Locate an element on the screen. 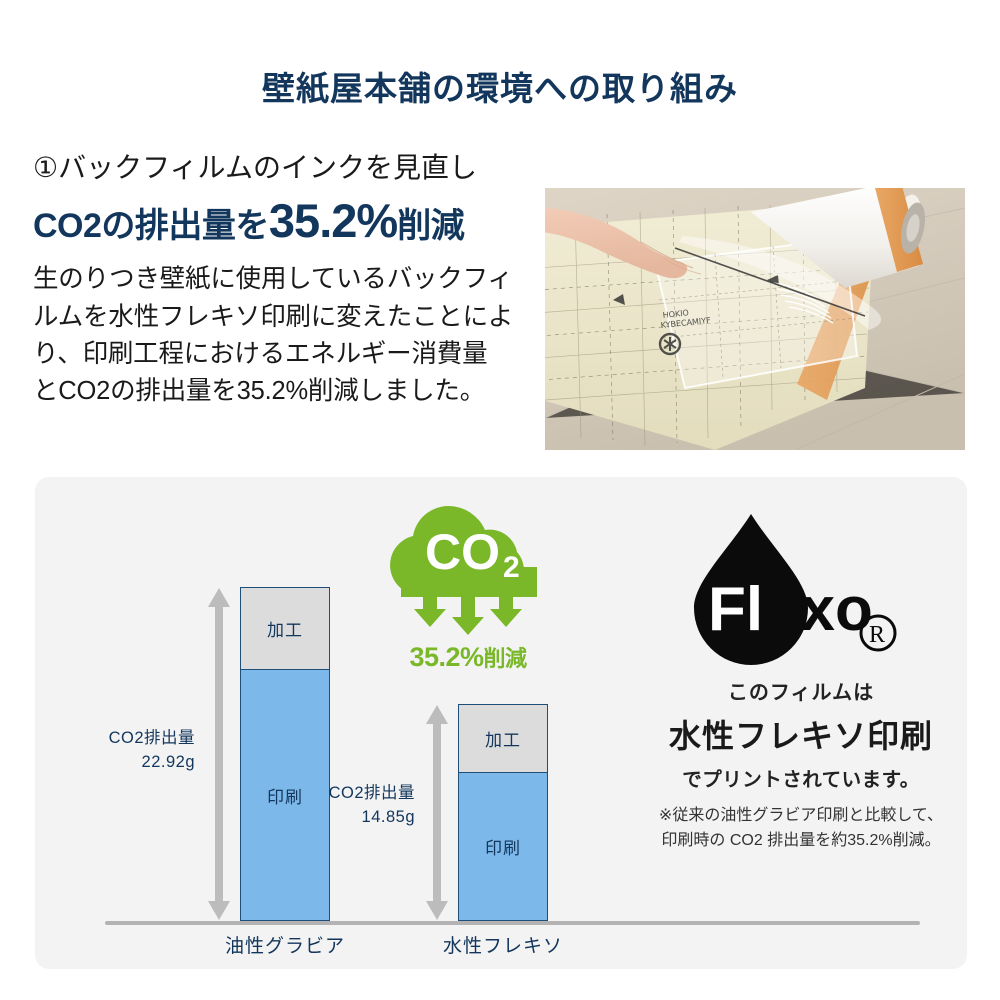  co2-reduction-suffix: 削減 is located at coordinates (505, 658).